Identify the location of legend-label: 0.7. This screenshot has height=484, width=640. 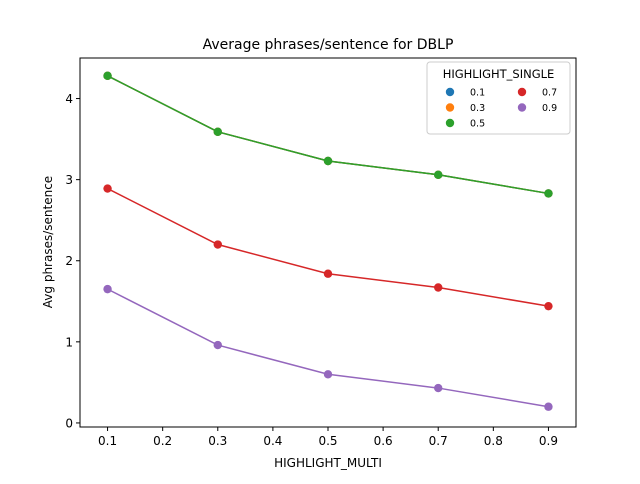
(549, 93).